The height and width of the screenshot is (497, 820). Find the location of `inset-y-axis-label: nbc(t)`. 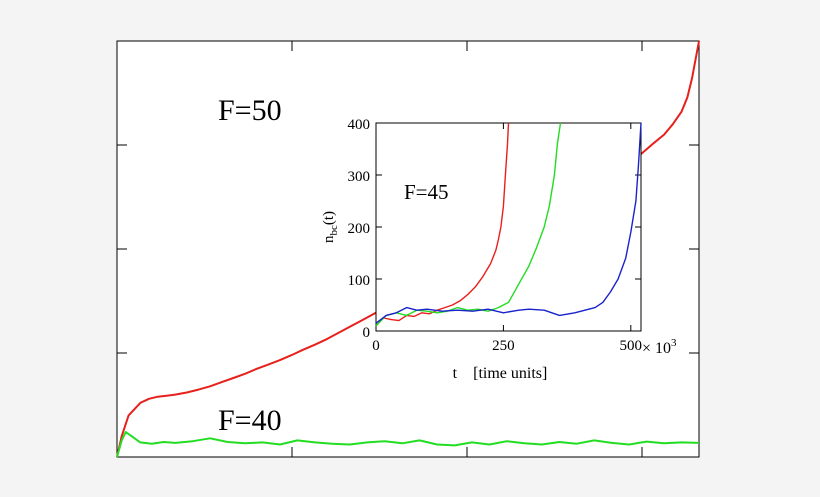

inset-y-axis-label: nbc(t) is located at coordinates (330, 227).